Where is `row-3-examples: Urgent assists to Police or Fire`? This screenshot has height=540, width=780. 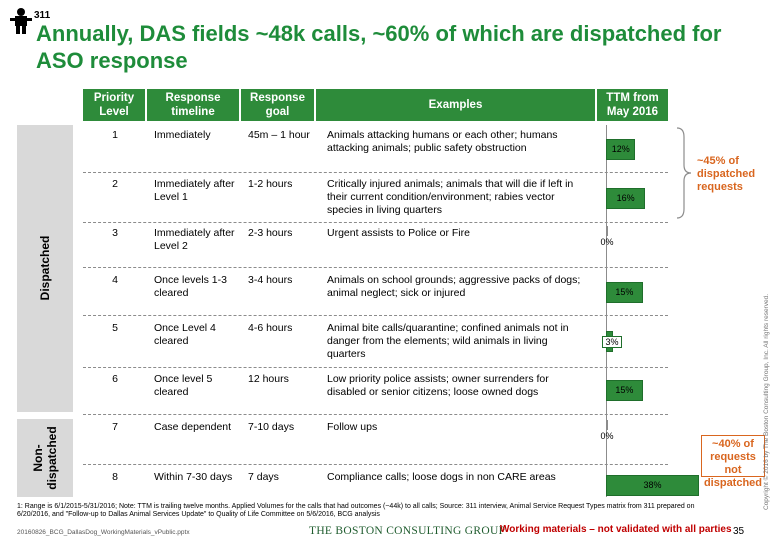 row-3-examples: Urgent assists to Police or Fire is located at coordinates (398, 233).